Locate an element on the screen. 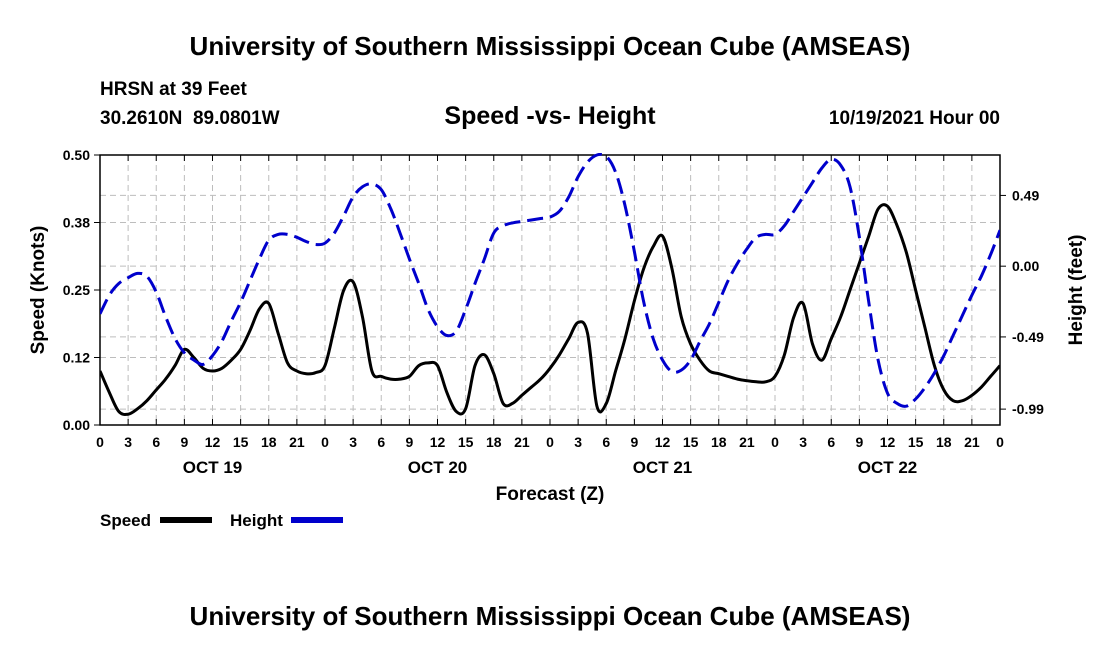 The width and height of the screenshot is (1100, 650). y-right-tick-label: -0.99 is located at coordinates (1028, 409).